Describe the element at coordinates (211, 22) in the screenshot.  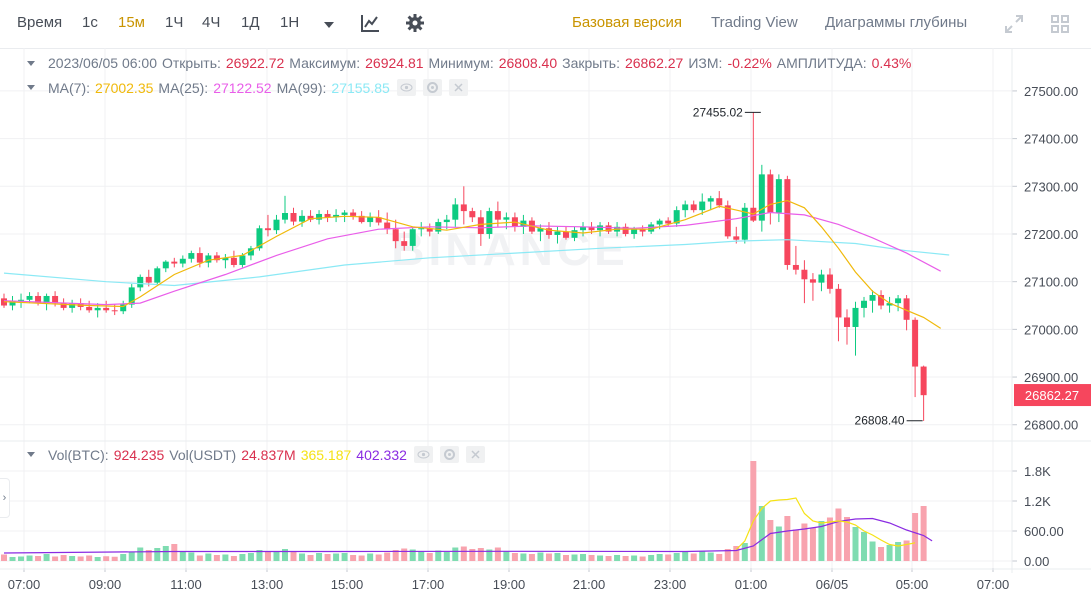
I see `interval-4h: 4Ч` at that location.